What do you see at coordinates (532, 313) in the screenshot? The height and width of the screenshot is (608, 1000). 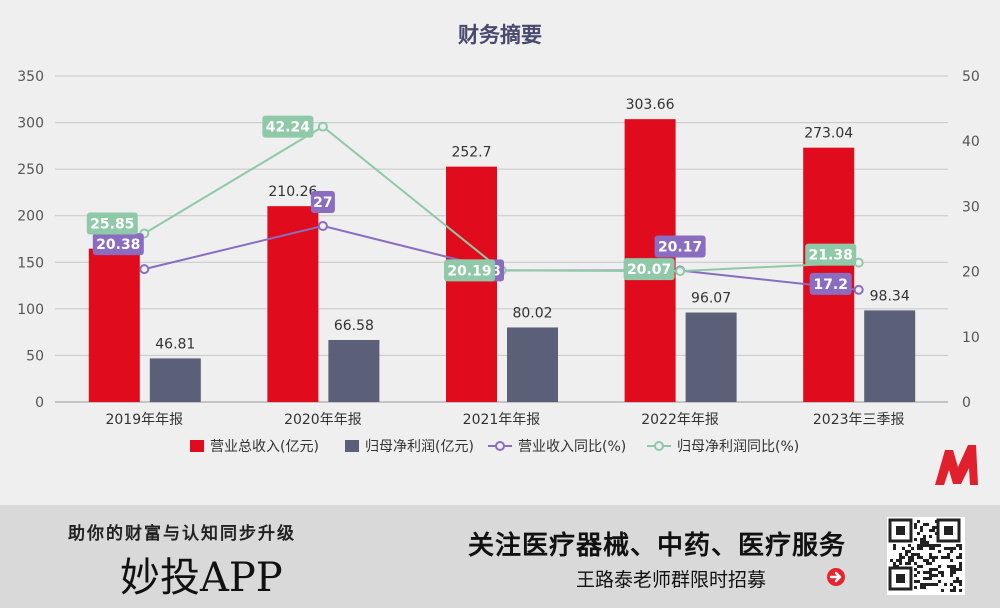 I see `bar-data-label: 80.02` at bounding box center [532, 313].